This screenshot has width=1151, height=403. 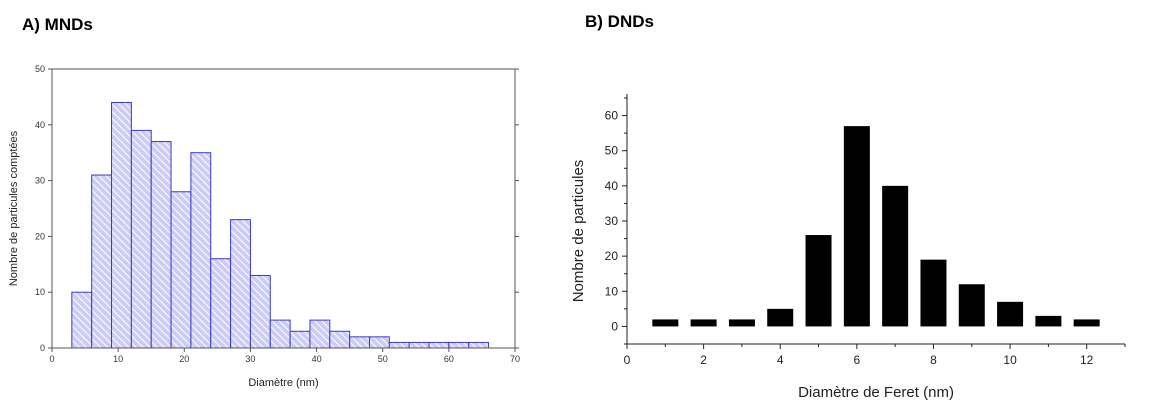 I want to click on x-tick-label: 20, so click(x=184, y=359).